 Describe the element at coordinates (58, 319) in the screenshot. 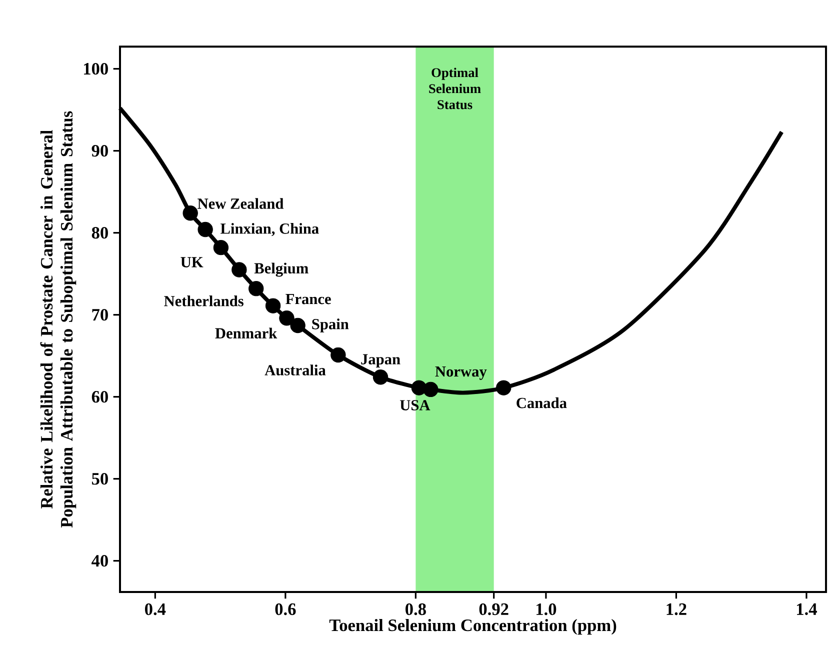

I see `y-axis-title: Relative Likelihood of Prostate Cancer in General Population Attributable to Suboptimal Selenium Status` at that location.